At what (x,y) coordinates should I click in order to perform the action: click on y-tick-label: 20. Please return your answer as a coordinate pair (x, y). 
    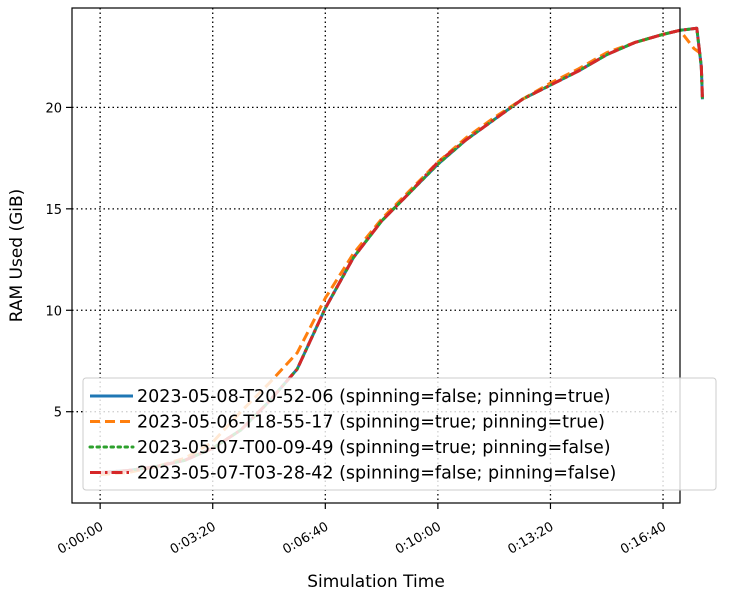
    Looking at the image, I should click on (53, 108).